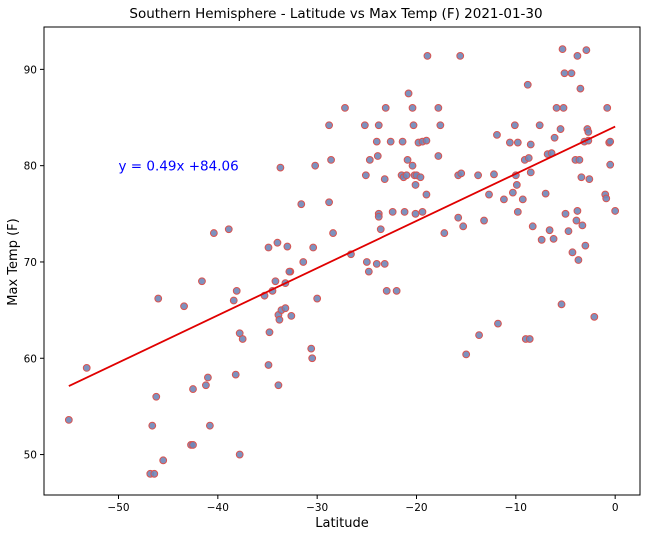 Image resolution: width=647 pixels, height=536 pixels. Describe the element at coordinates (118, 508) in the screenshot. I see `x-tick-label: −50` at that location.